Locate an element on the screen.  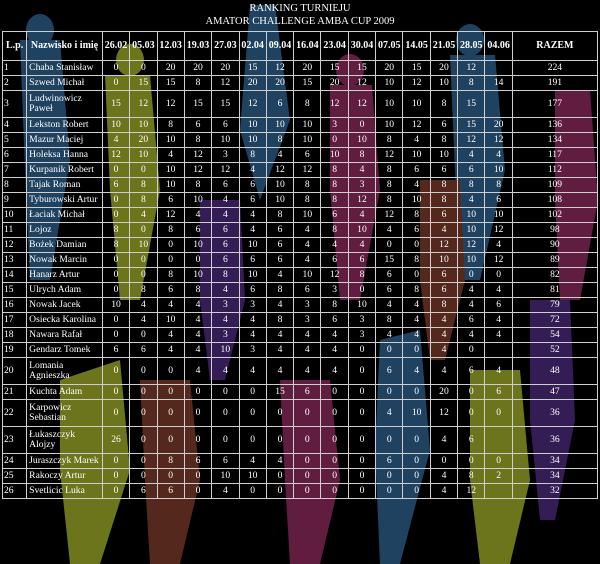
rank-cell: 2 is located at coordinates (14, 83).